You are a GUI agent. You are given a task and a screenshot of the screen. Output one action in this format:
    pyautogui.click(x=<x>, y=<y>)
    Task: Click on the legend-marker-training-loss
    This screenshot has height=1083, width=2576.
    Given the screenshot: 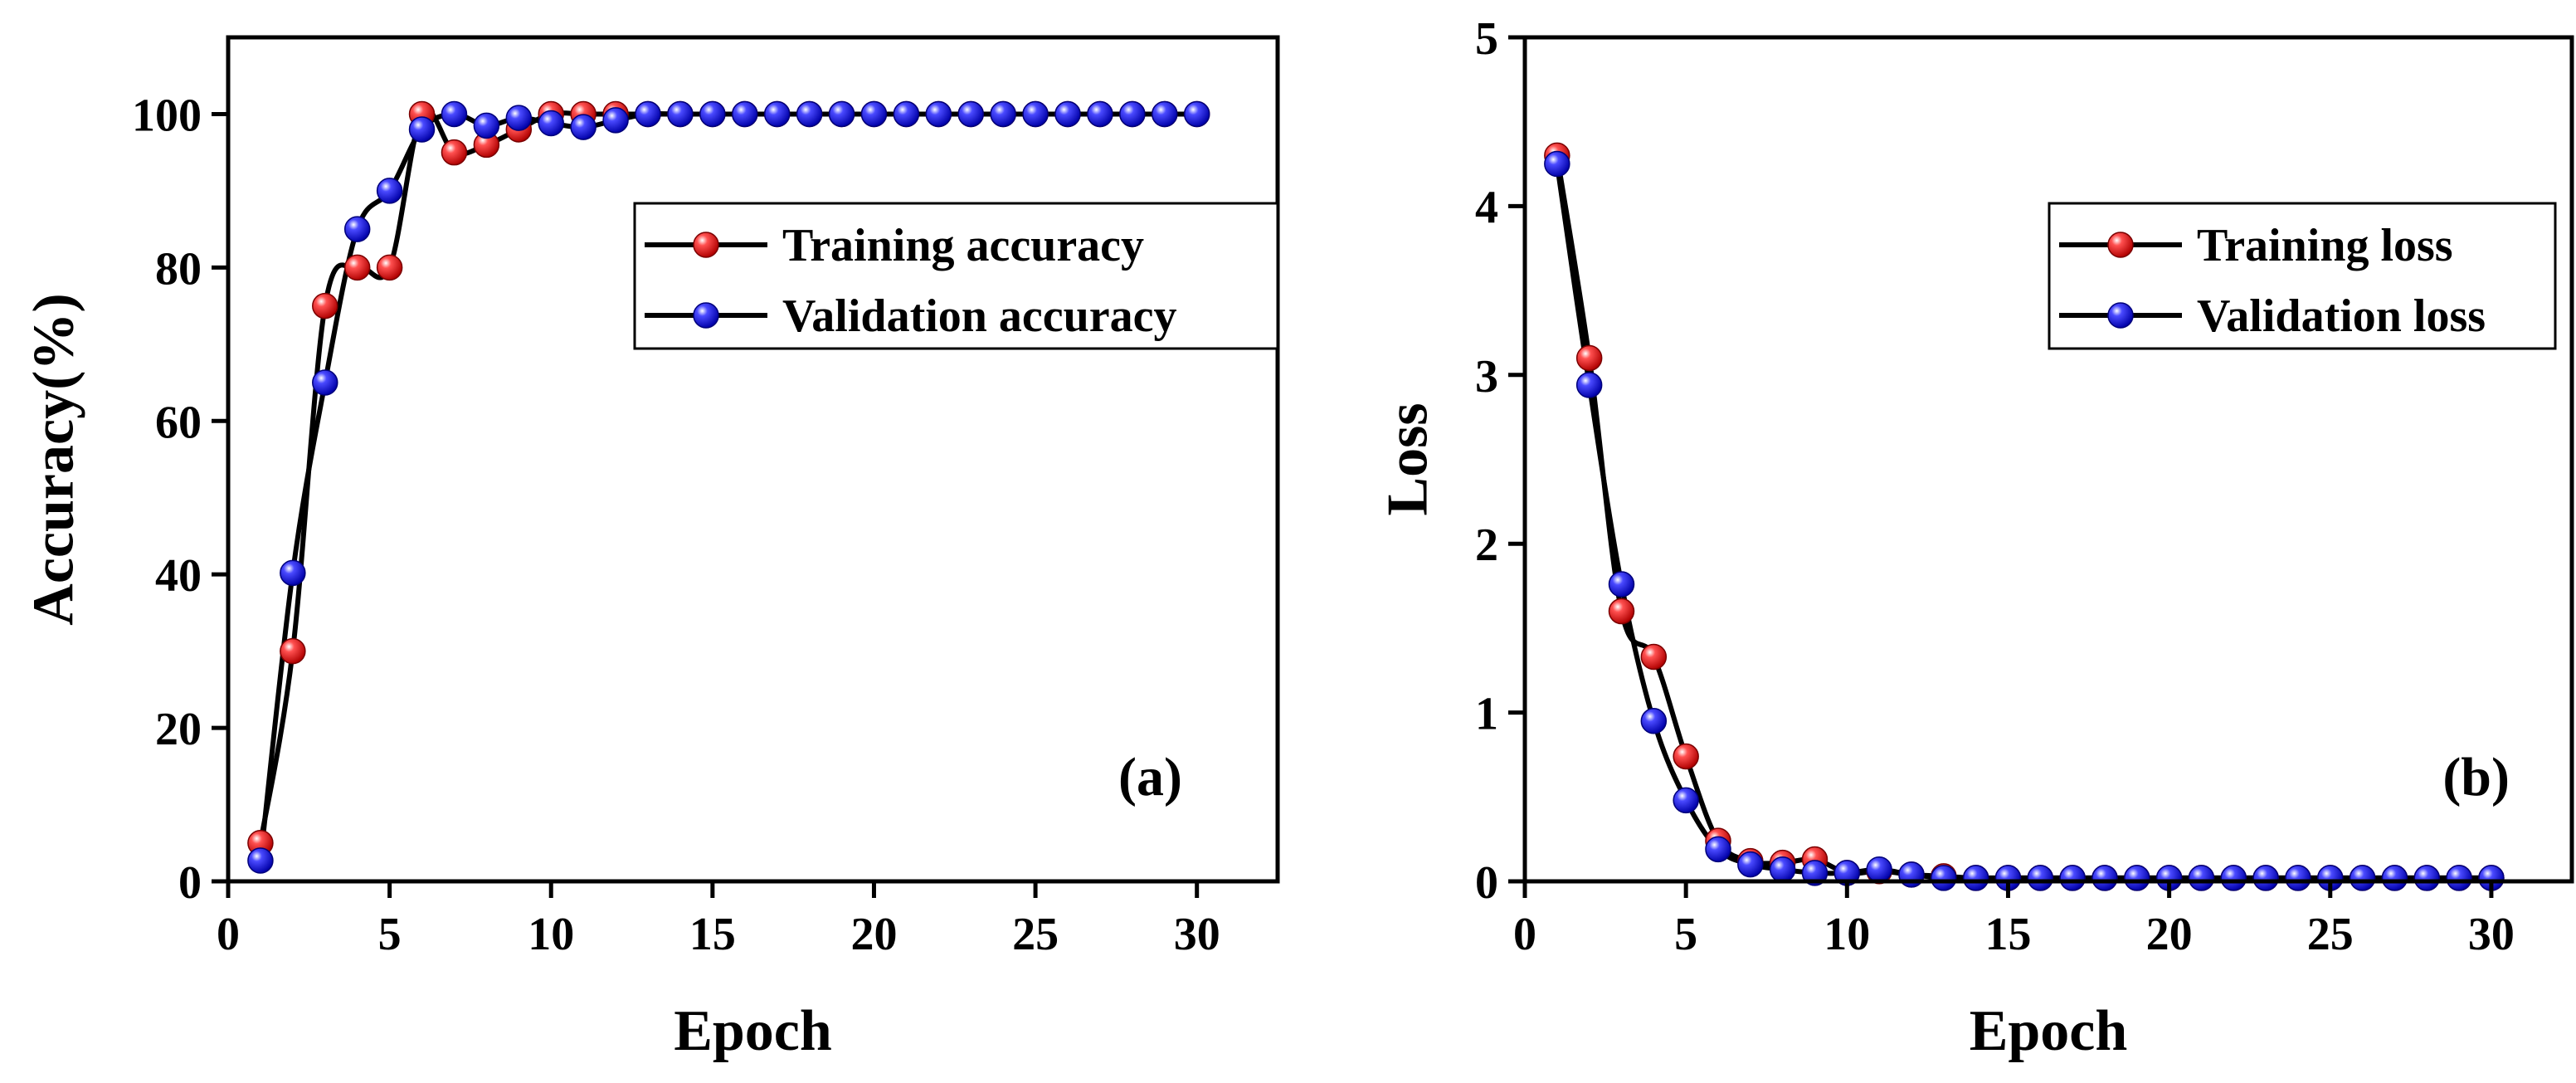 What is the action you would take?
    pyautogui.click(x=2120, y=245)
    